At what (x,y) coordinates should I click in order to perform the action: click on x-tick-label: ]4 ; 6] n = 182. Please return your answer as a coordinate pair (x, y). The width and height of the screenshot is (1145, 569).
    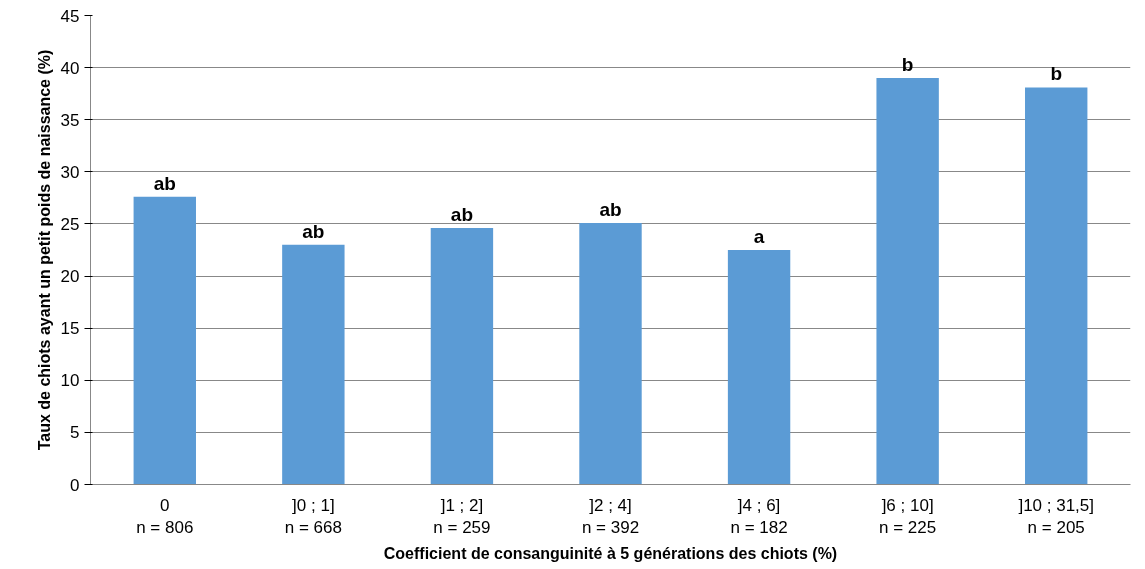
    Looking at the image, I should click on (759, 516).